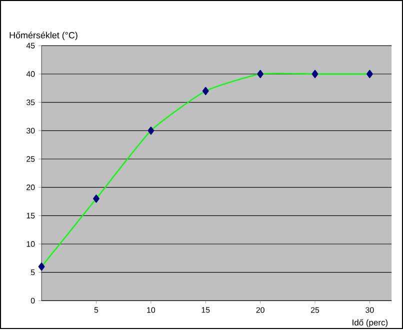  What do you see at coordinates (370, 322) in the screenshot?
I see `x-axis-title: Idő (perc)` at bounding box center [370, 322].